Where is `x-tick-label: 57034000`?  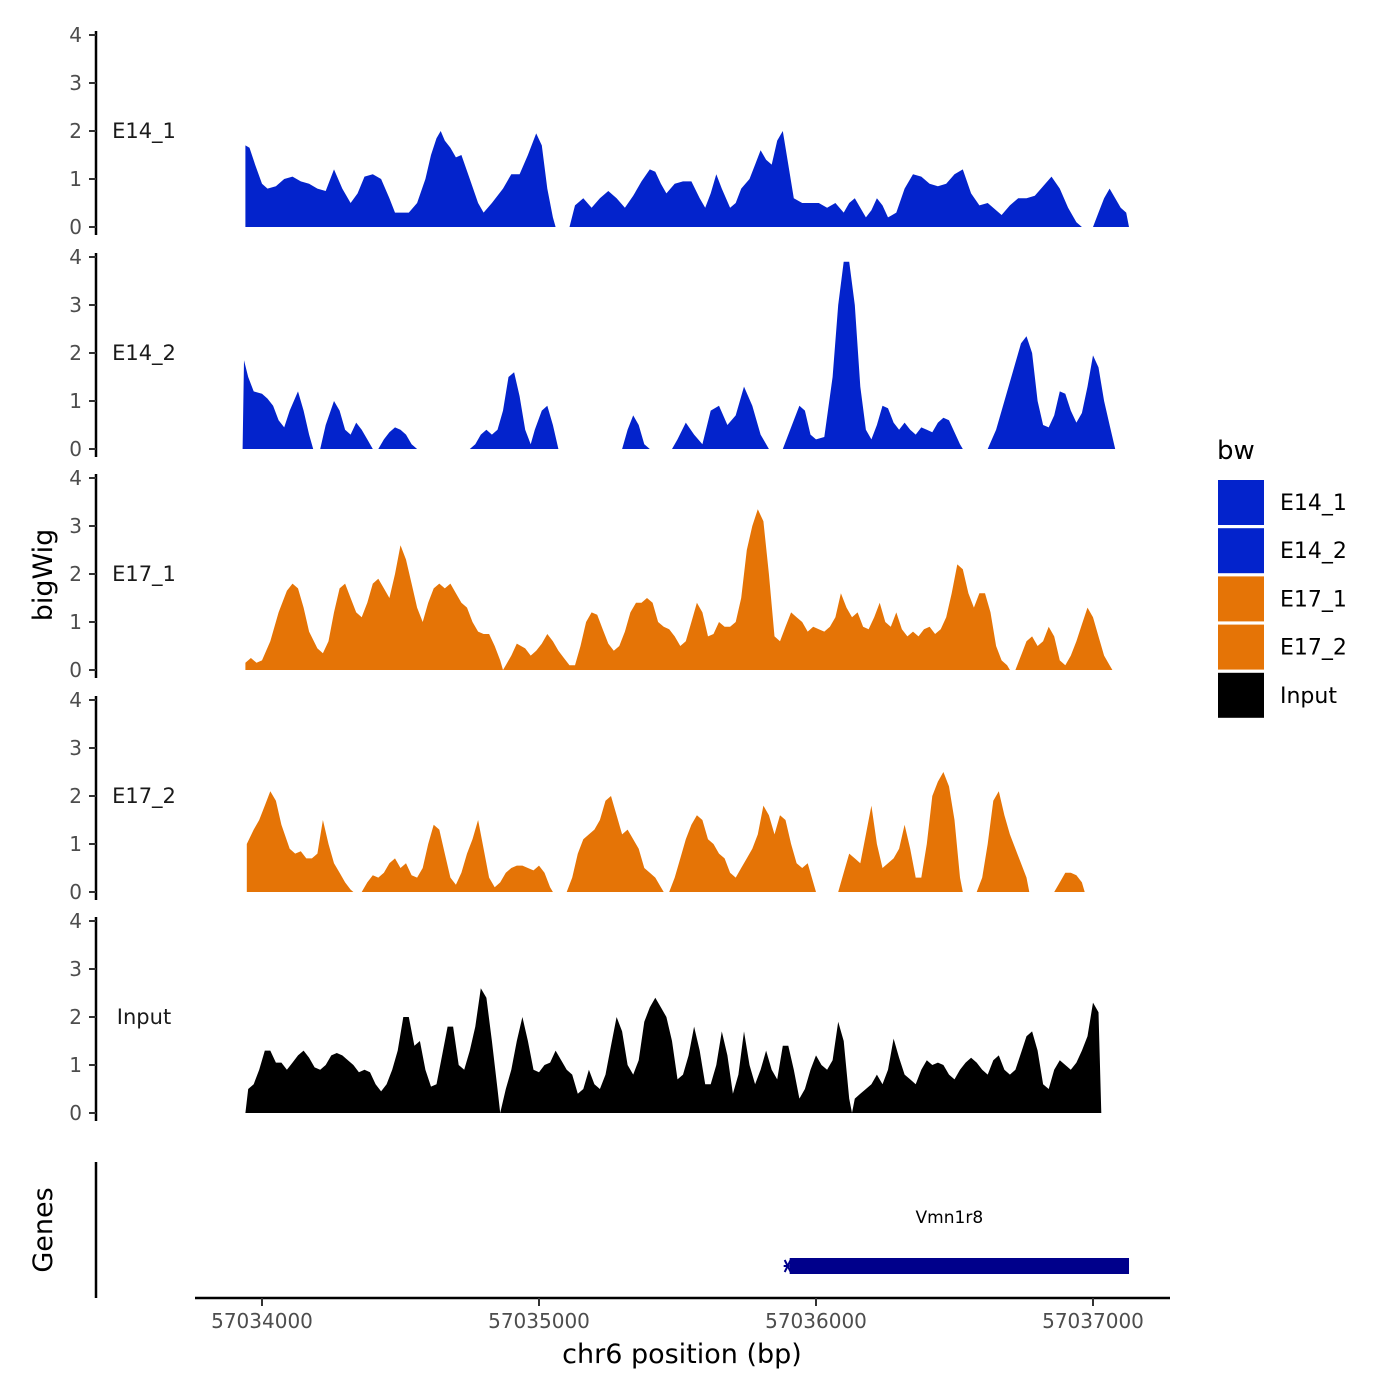
x-tick-label: 57034000 is located at coordinates (262, 1321).